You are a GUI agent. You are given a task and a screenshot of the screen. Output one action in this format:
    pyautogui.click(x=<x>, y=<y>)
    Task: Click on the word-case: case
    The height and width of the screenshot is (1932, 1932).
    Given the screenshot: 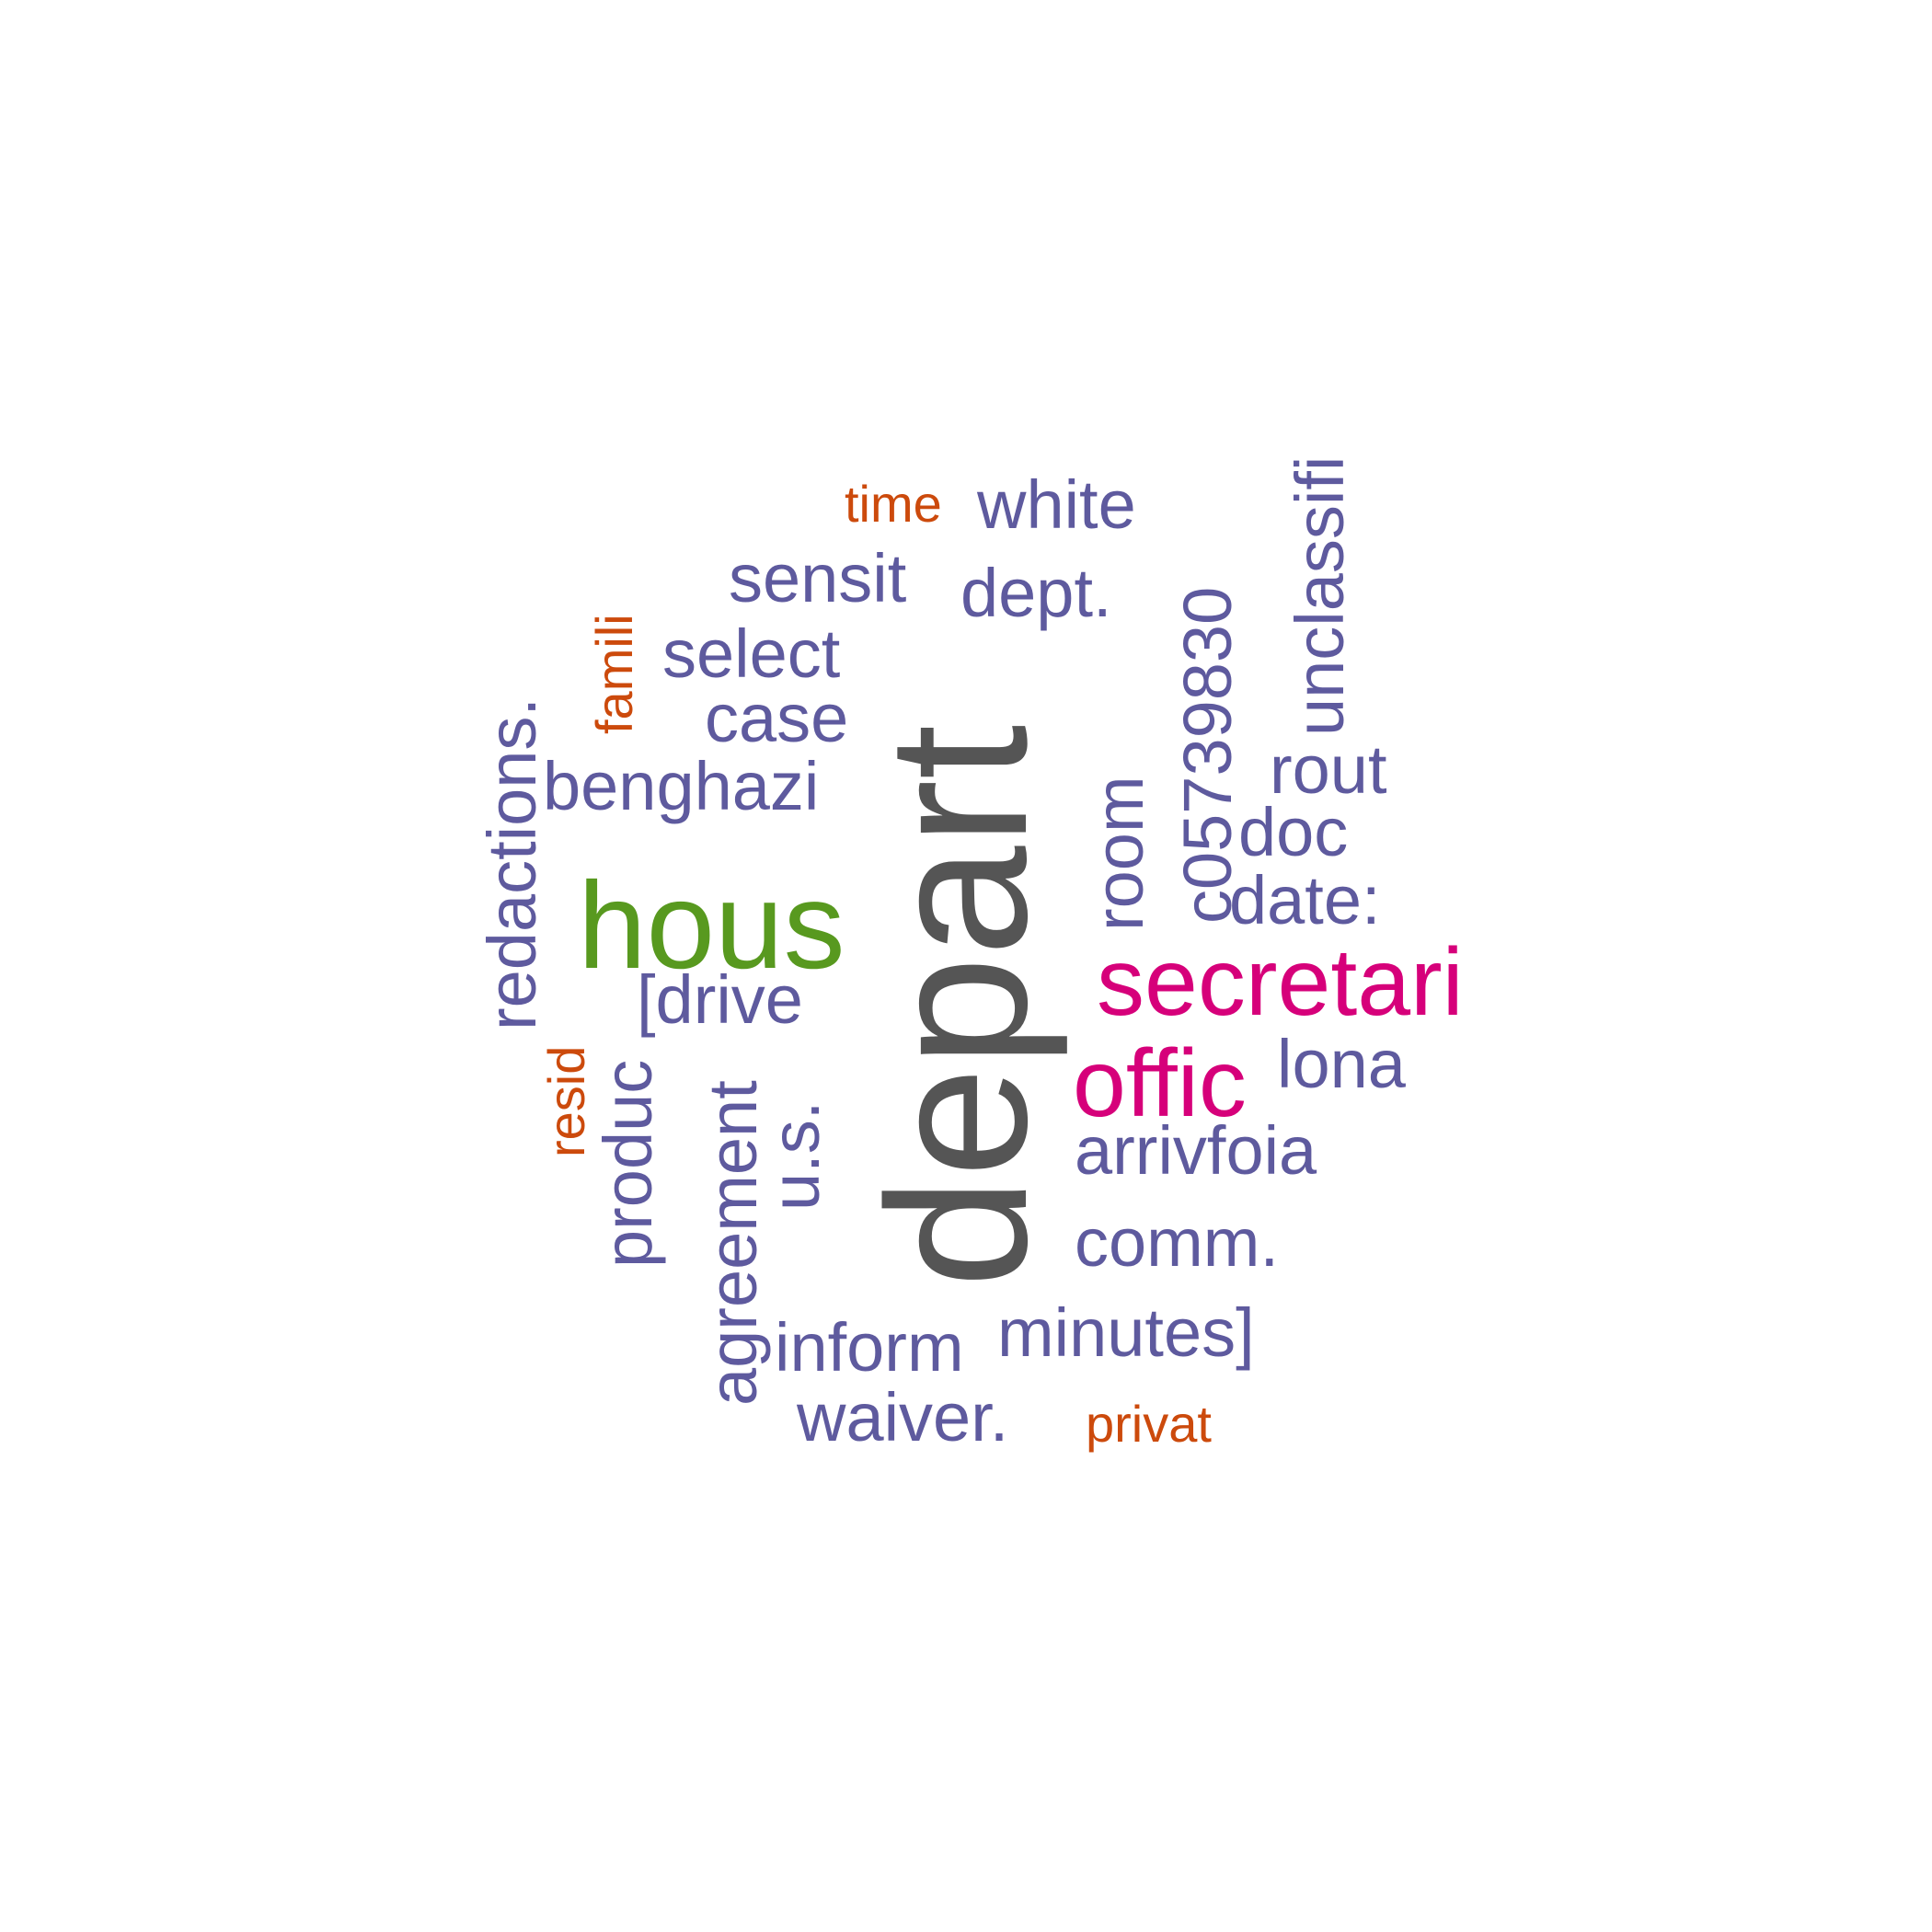 What is the action you would take?
    pyautogui.click(x=777, y=718)
    